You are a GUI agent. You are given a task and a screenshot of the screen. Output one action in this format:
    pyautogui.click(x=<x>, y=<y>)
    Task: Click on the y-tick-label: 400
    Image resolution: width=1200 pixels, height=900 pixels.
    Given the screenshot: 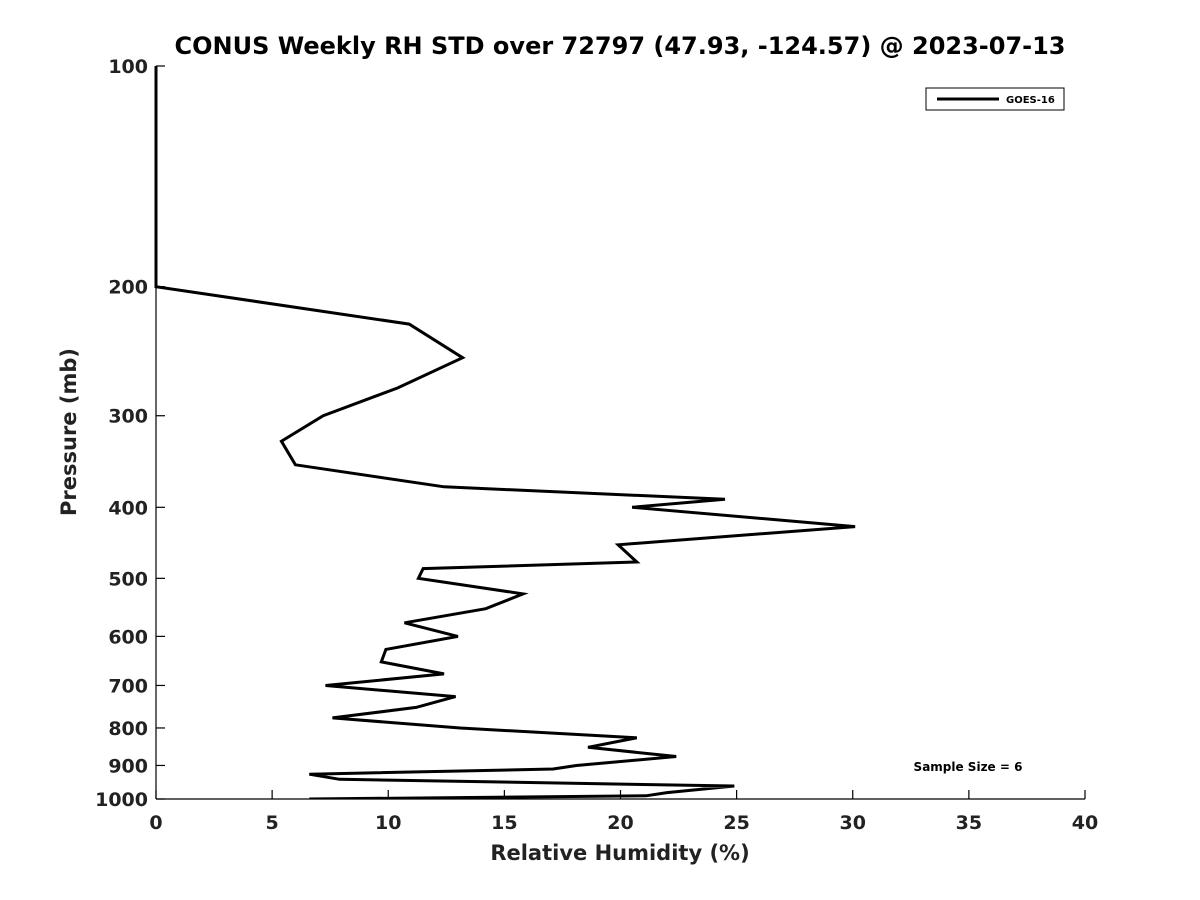 What is the action you would take?
    pyautogui.click(x=128, y=508)
    